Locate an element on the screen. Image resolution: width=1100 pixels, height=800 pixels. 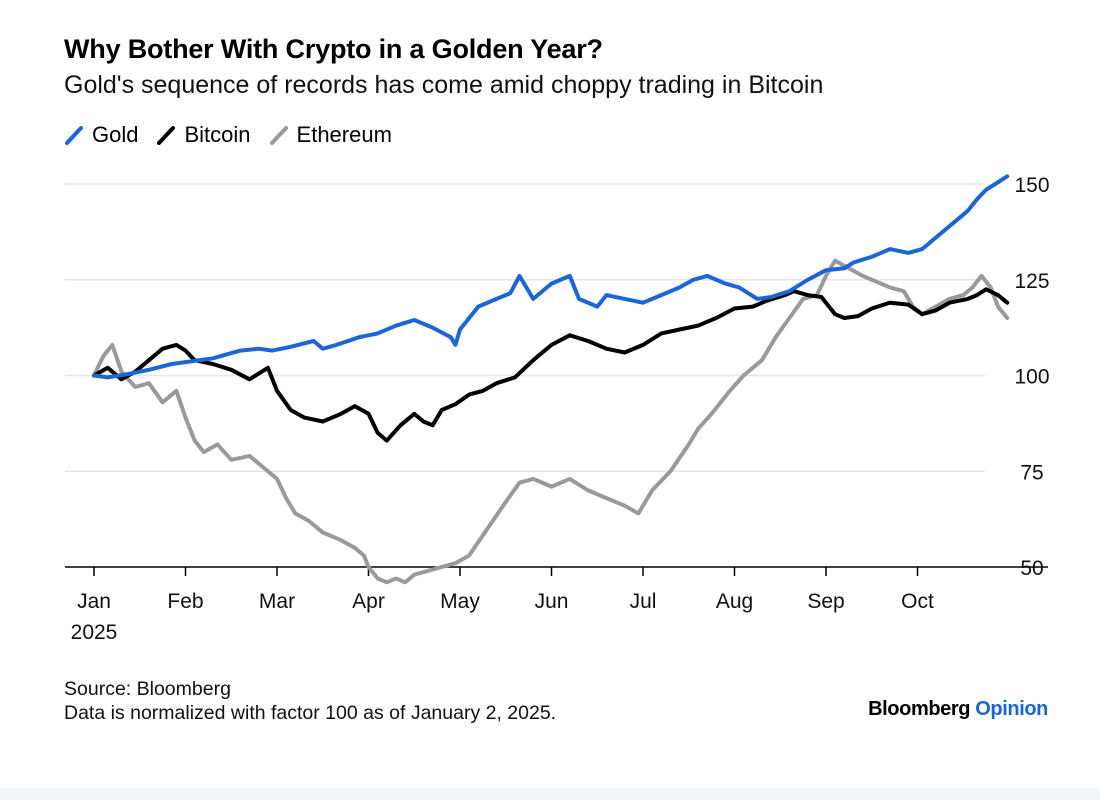
legend-label-bitcoin: Bitcoin is located at coordinates (217, 134).